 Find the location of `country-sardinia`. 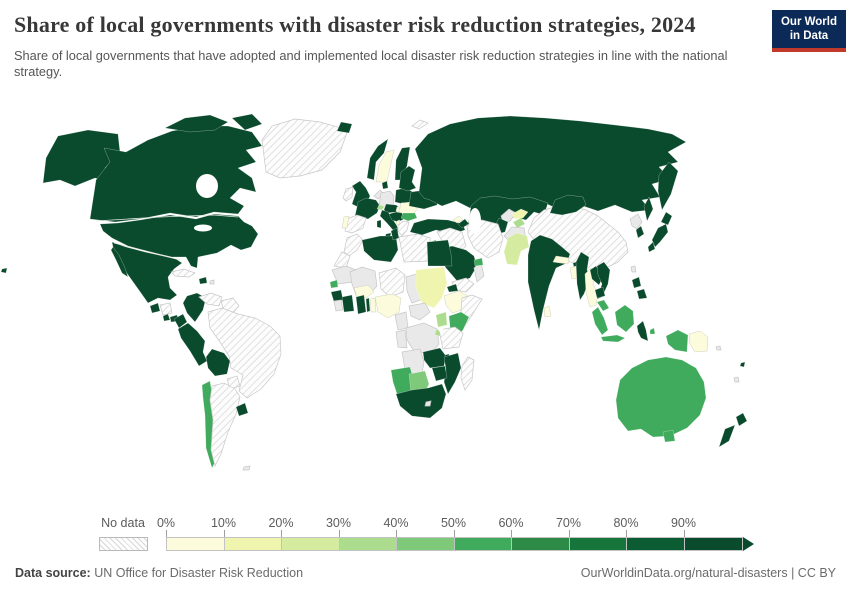

country-sardinia is located at coordinates (379, 224).